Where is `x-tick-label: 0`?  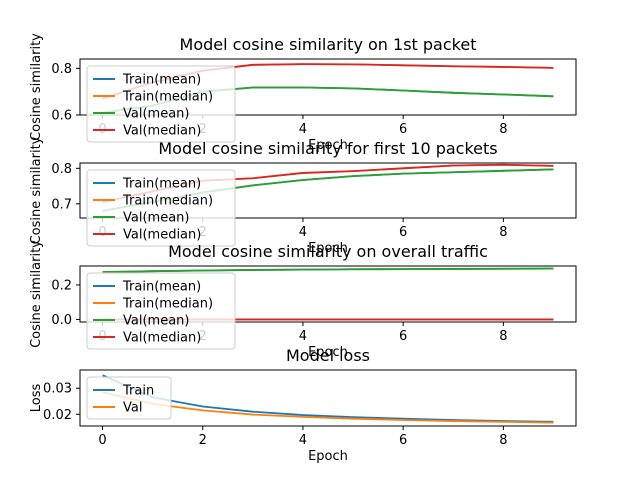
x-tick-label: 0 is located at coordinates (102, 440).